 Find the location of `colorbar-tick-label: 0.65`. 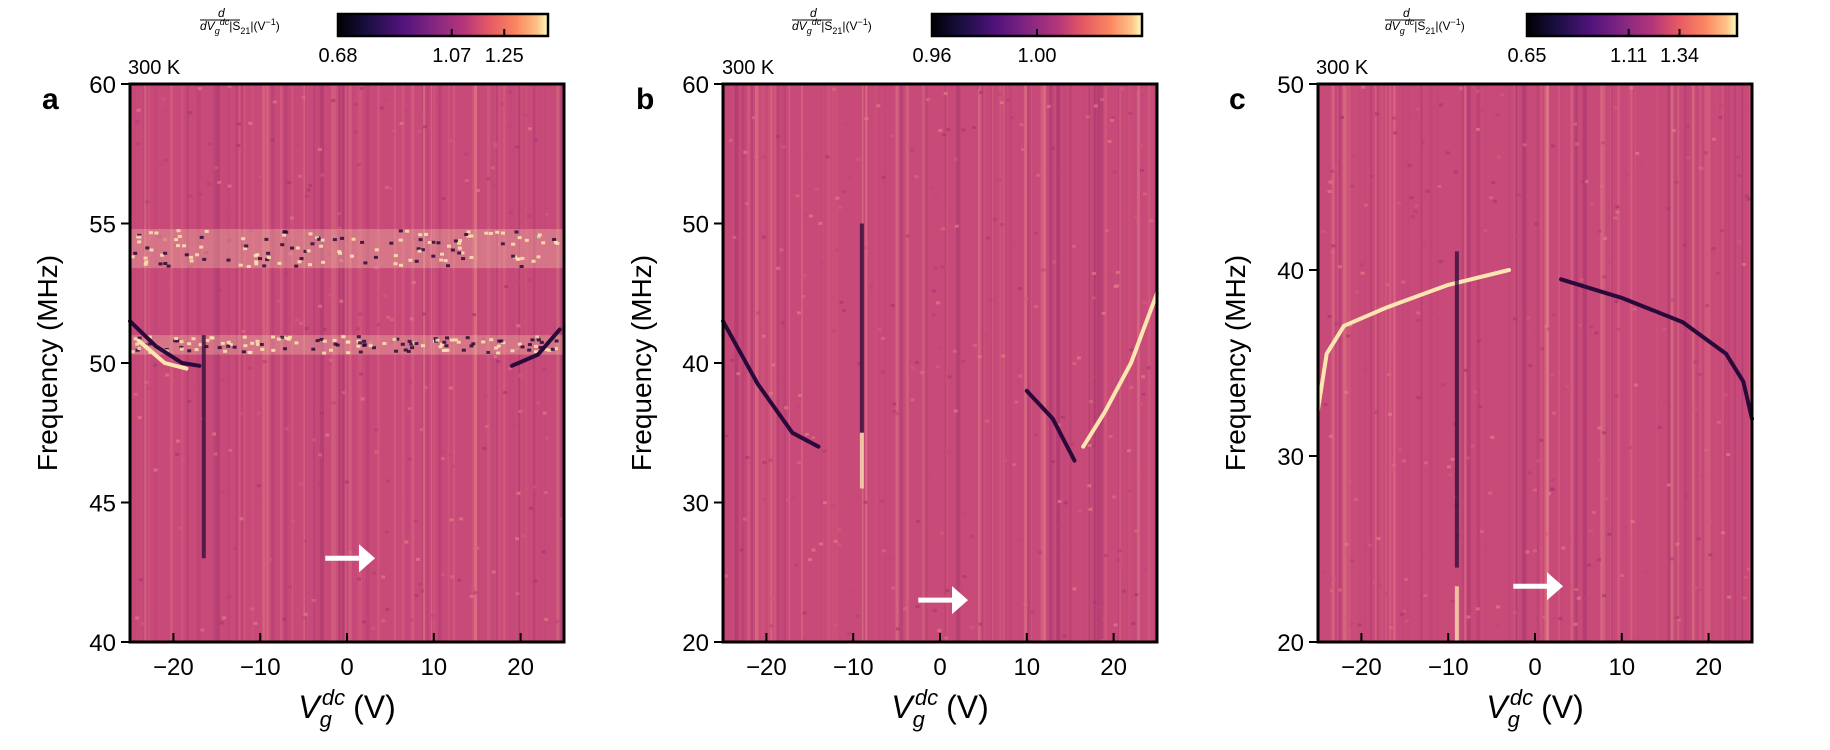

colorbar-tick-label: 0.65 is located at coordinates (1527, 56).